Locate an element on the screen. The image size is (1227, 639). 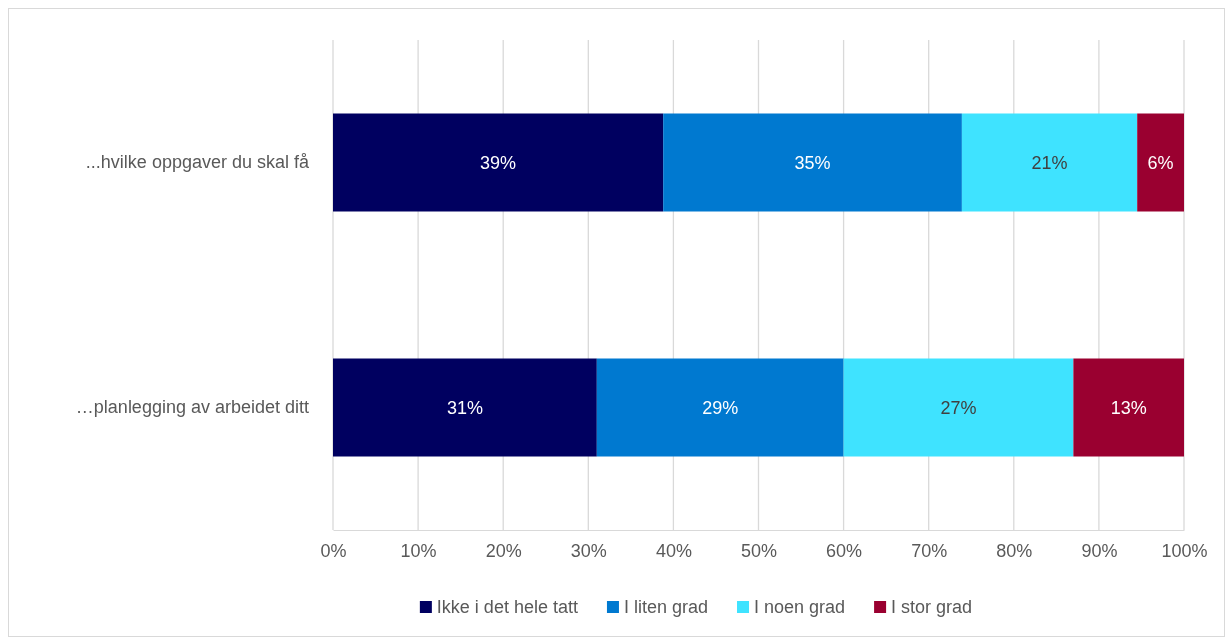
x-tick-label: 70% is located at coordinates (929, 550).